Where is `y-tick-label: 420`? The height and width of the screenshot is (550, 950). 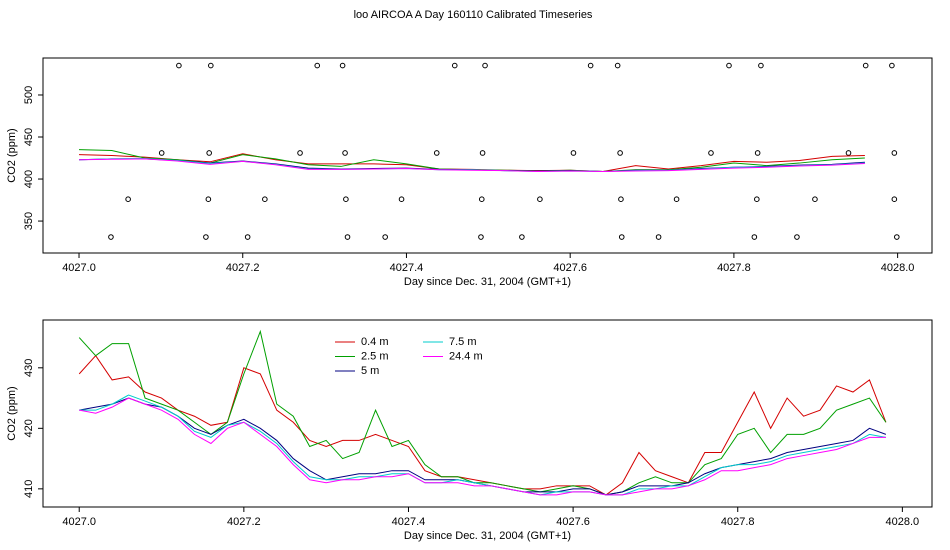
y-tick-label: 420 is located at coordinates (29, 428).